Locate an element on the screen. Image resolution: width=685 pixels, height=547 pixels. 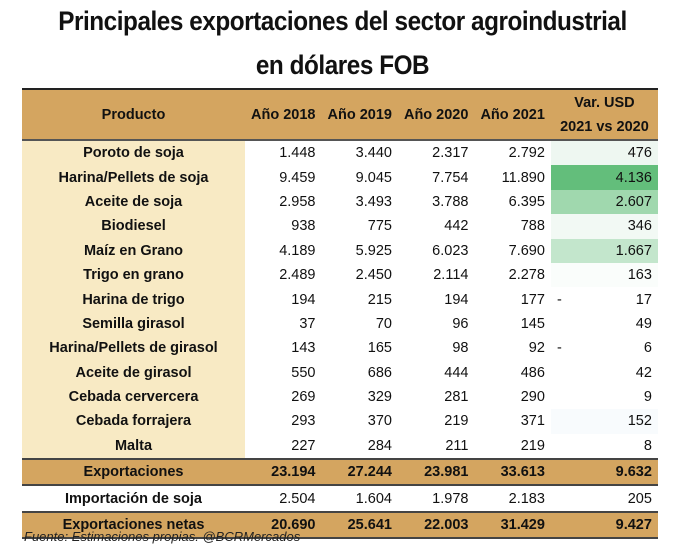
value-cell: 370 is located at coordinates (379, 421).